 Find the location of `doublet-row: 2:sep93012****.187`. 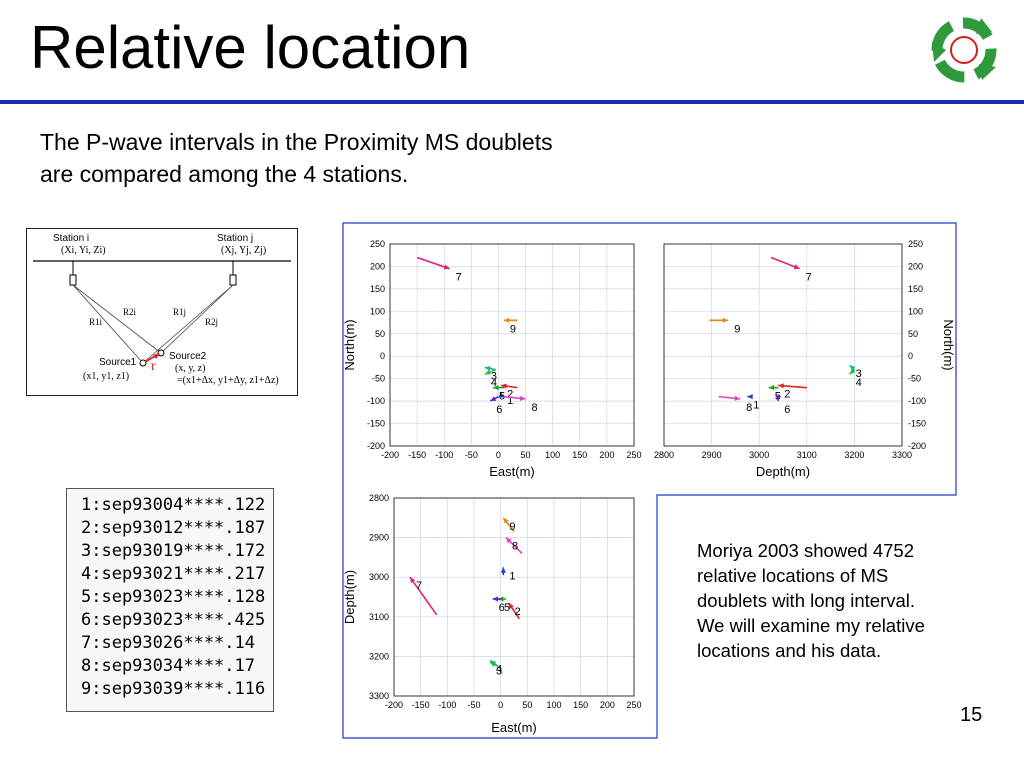

doublet-row: 2:sep93012****.187 is located at coordinates (173, 528).